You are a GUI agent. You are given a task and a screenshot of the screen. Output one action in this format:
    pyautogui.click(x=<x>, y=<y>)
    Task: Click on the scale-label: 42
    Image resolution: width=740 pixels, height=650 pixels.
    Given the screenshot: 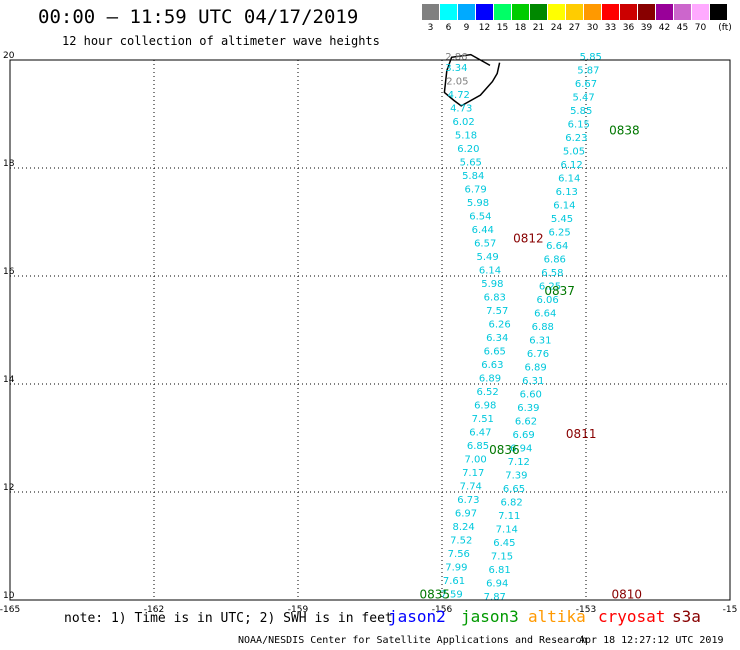 What is the action you would take?
    pyautogui.click(x=664, y=28)
    